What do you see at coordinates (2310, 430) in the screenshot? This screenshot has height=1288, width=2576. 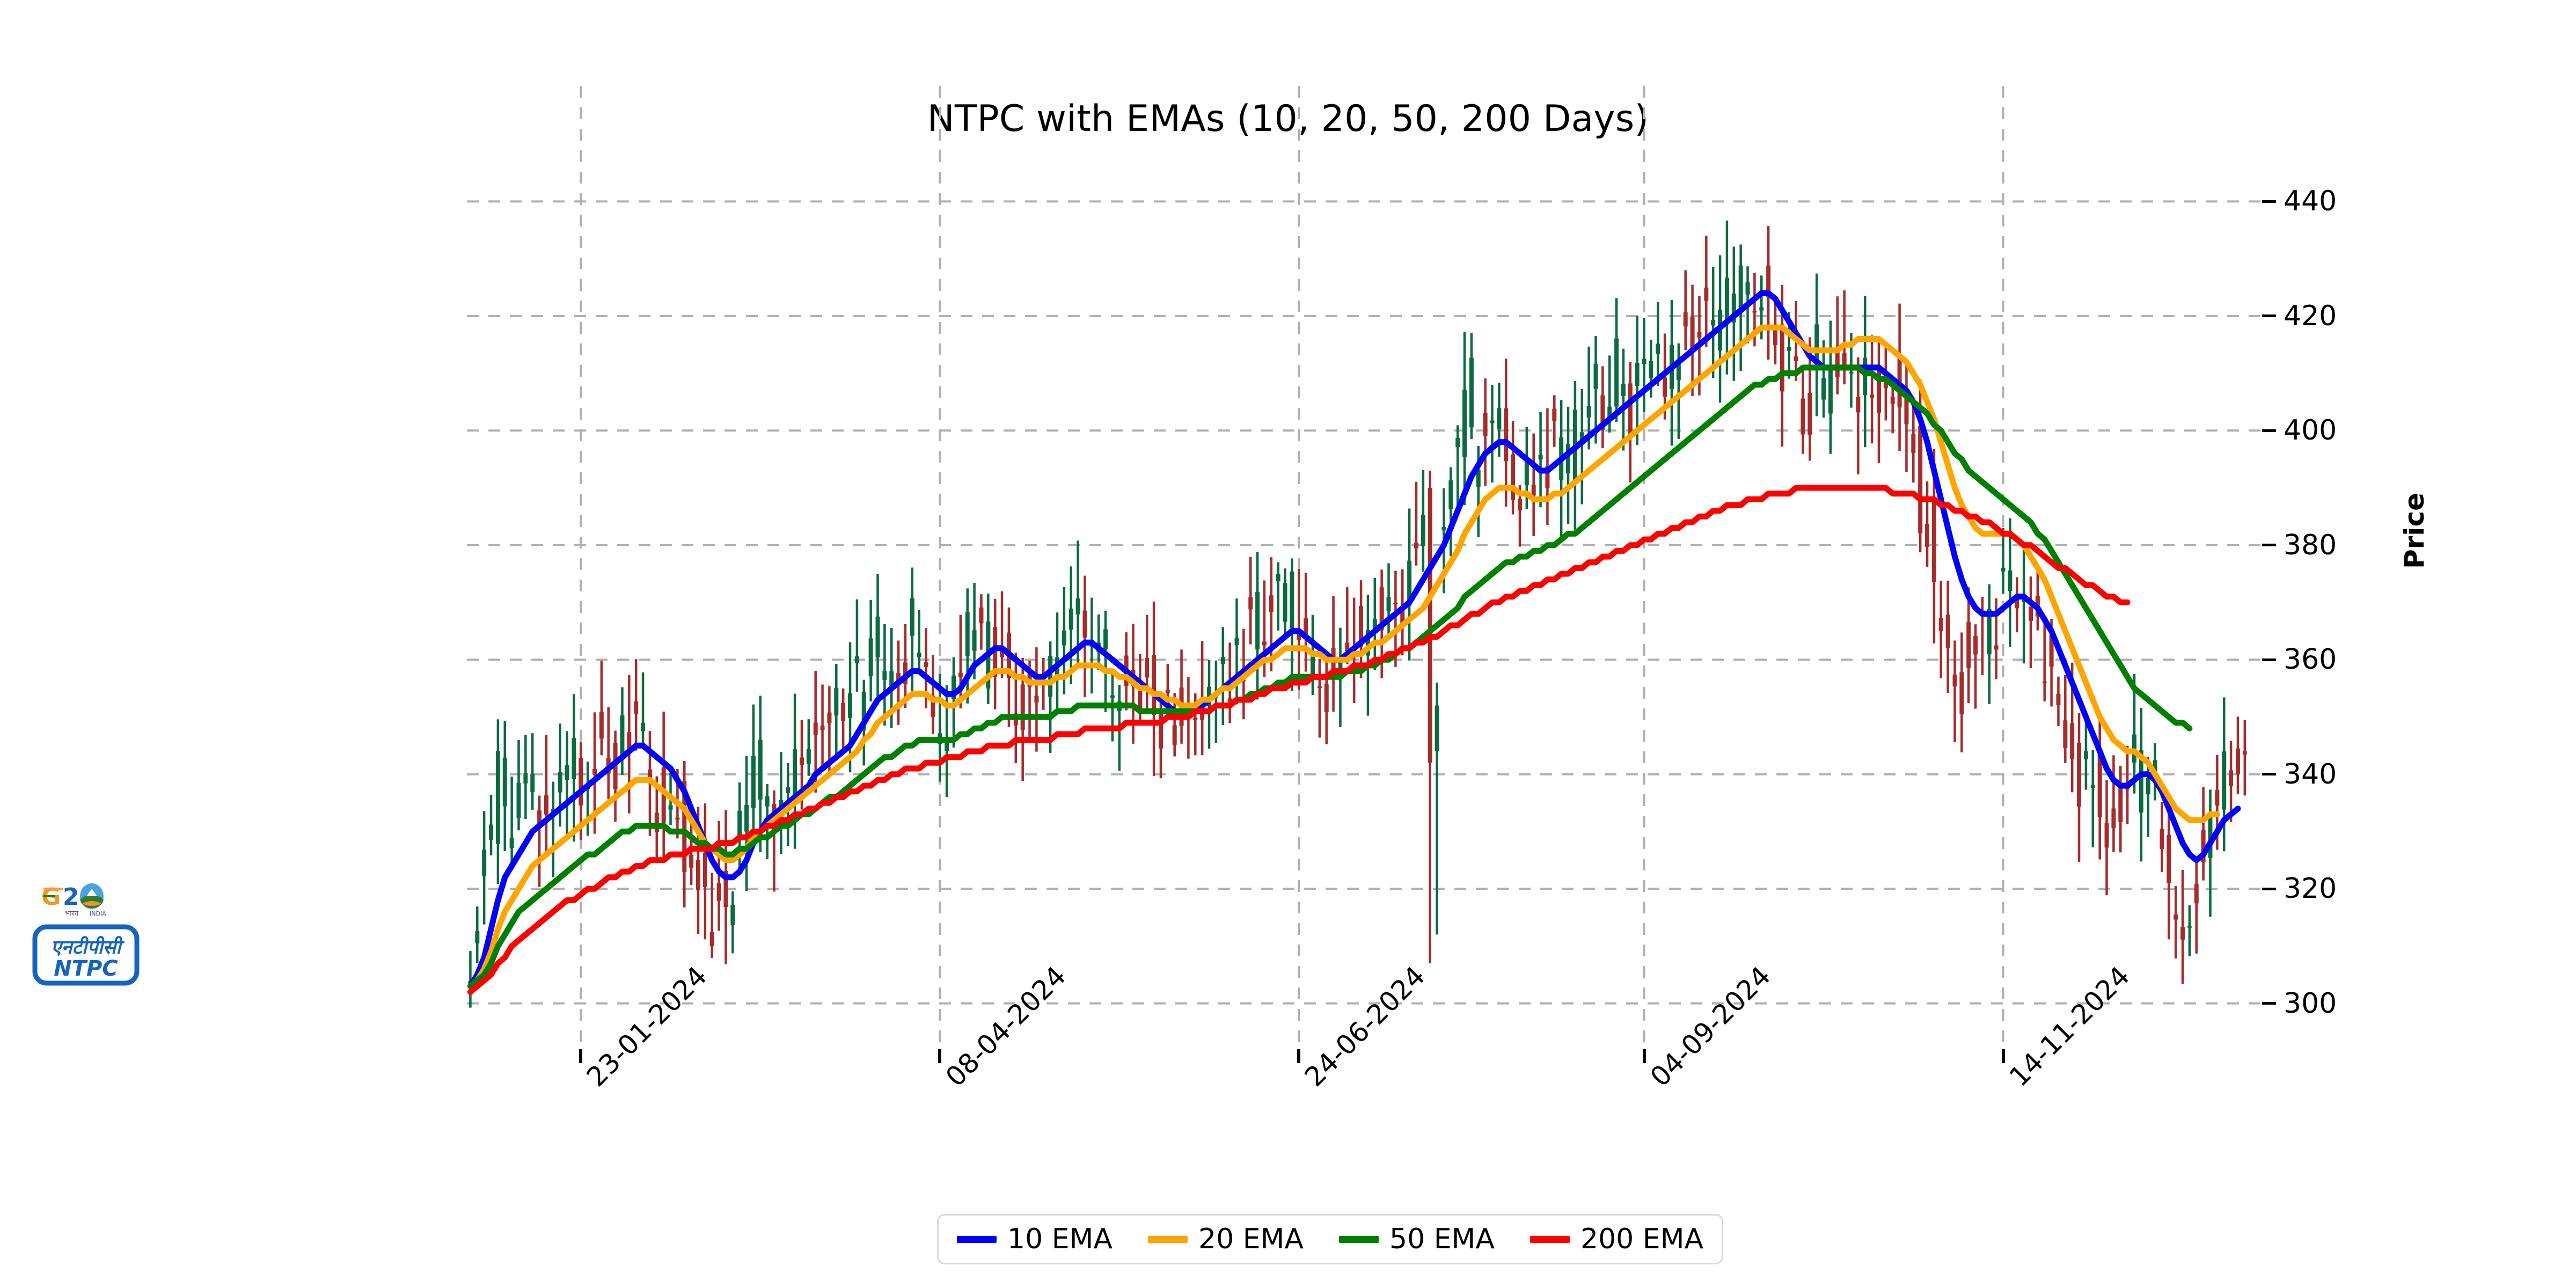 I see `y-tick-label: 400` at bounding box center [2310, 430].